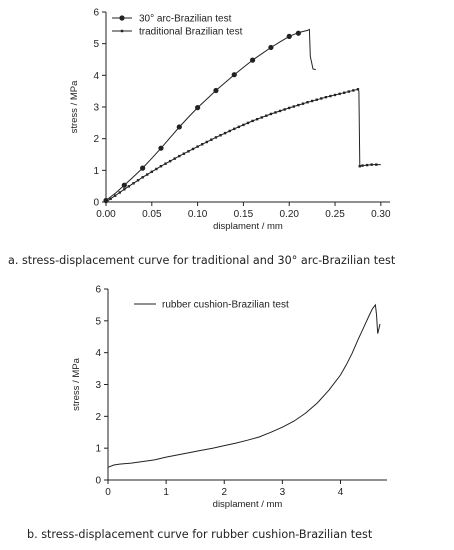 The image size is (454, 550). Describe the element at coordinates (108, 492) in the screenshot. I see `x-tick-label: 0` at that location.